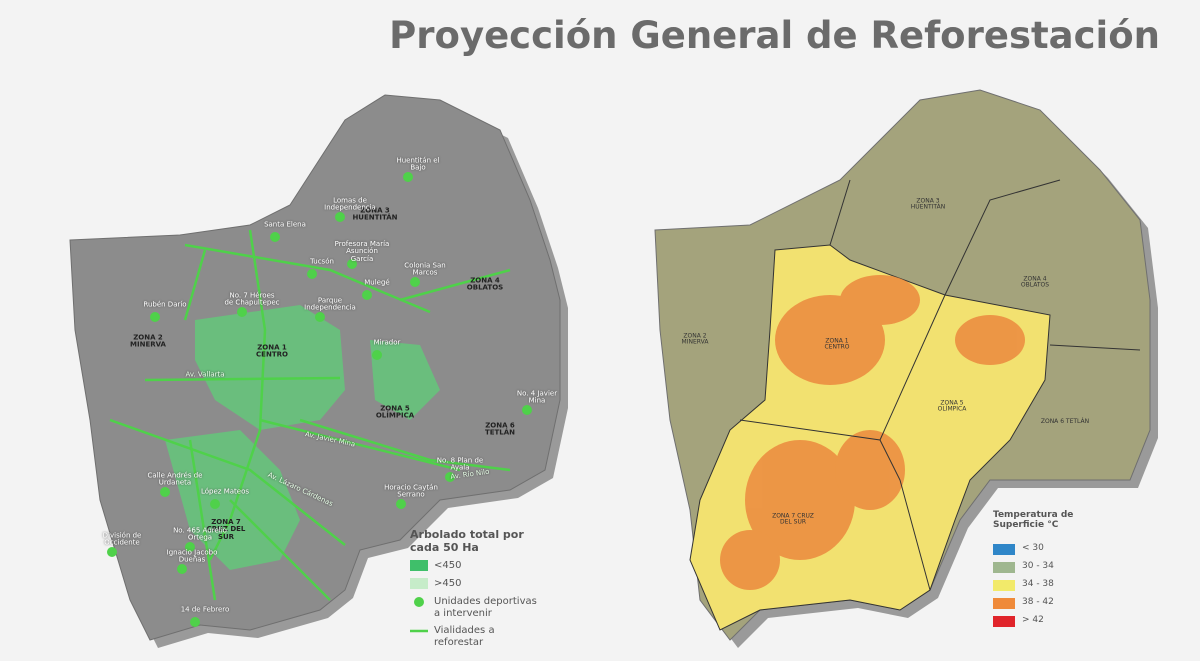  What do you see at coordinates (200, 534) in the screenshot?
I see `place-label: No. 465 Aurelio Ortega` at bounding box center [200, 534].